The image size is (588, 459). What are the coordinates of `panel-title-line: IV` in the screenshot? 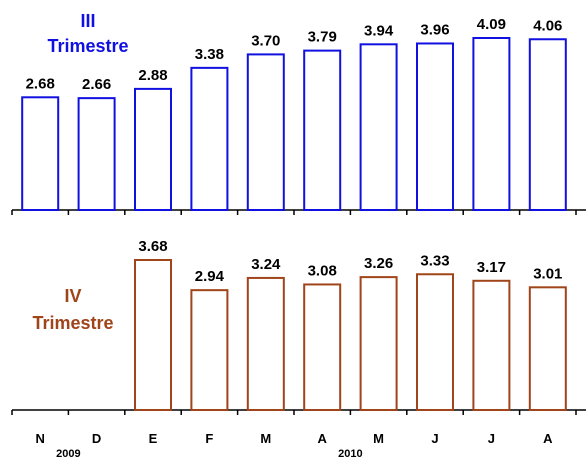 It's located at (72, 296).